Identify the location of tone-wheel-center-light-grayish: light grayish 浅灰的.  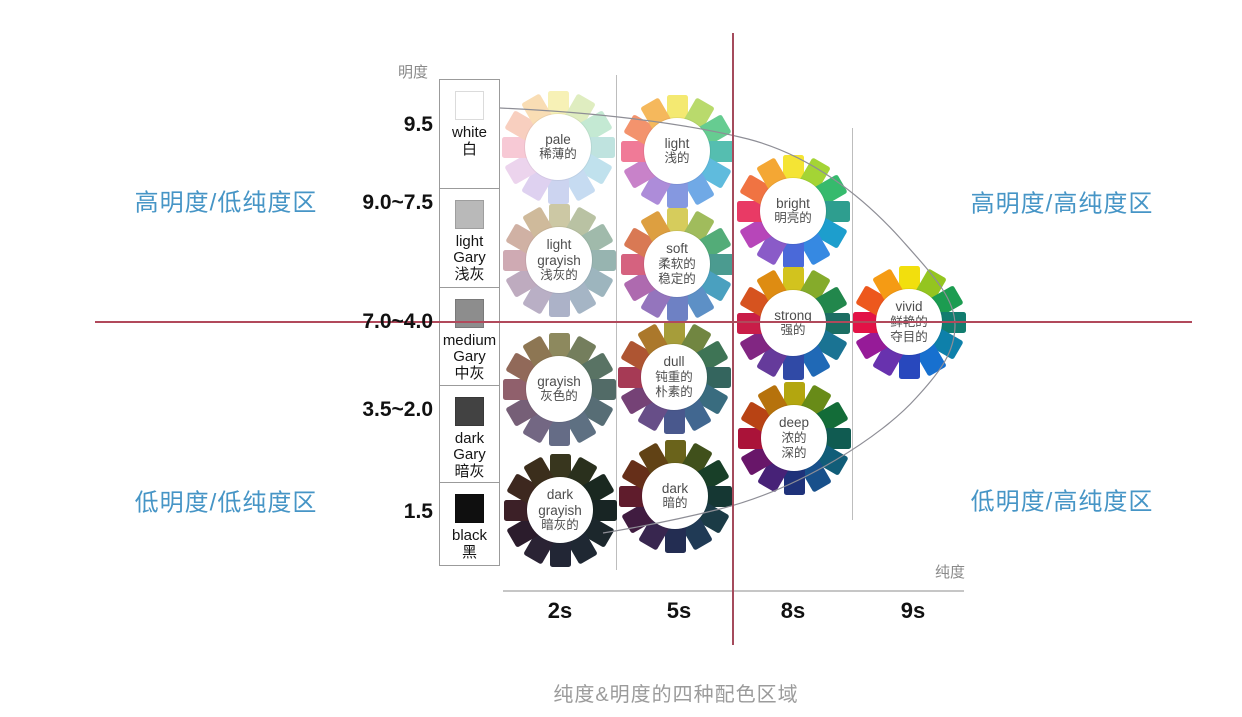
(559, 260).